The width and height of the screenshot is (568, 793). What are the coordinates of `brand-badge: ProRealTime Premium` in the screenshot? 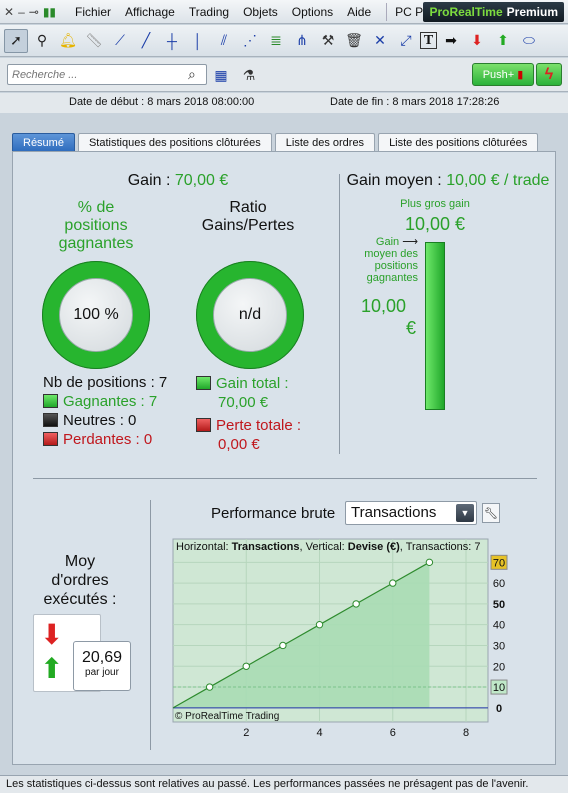 It's located at (493, 12).